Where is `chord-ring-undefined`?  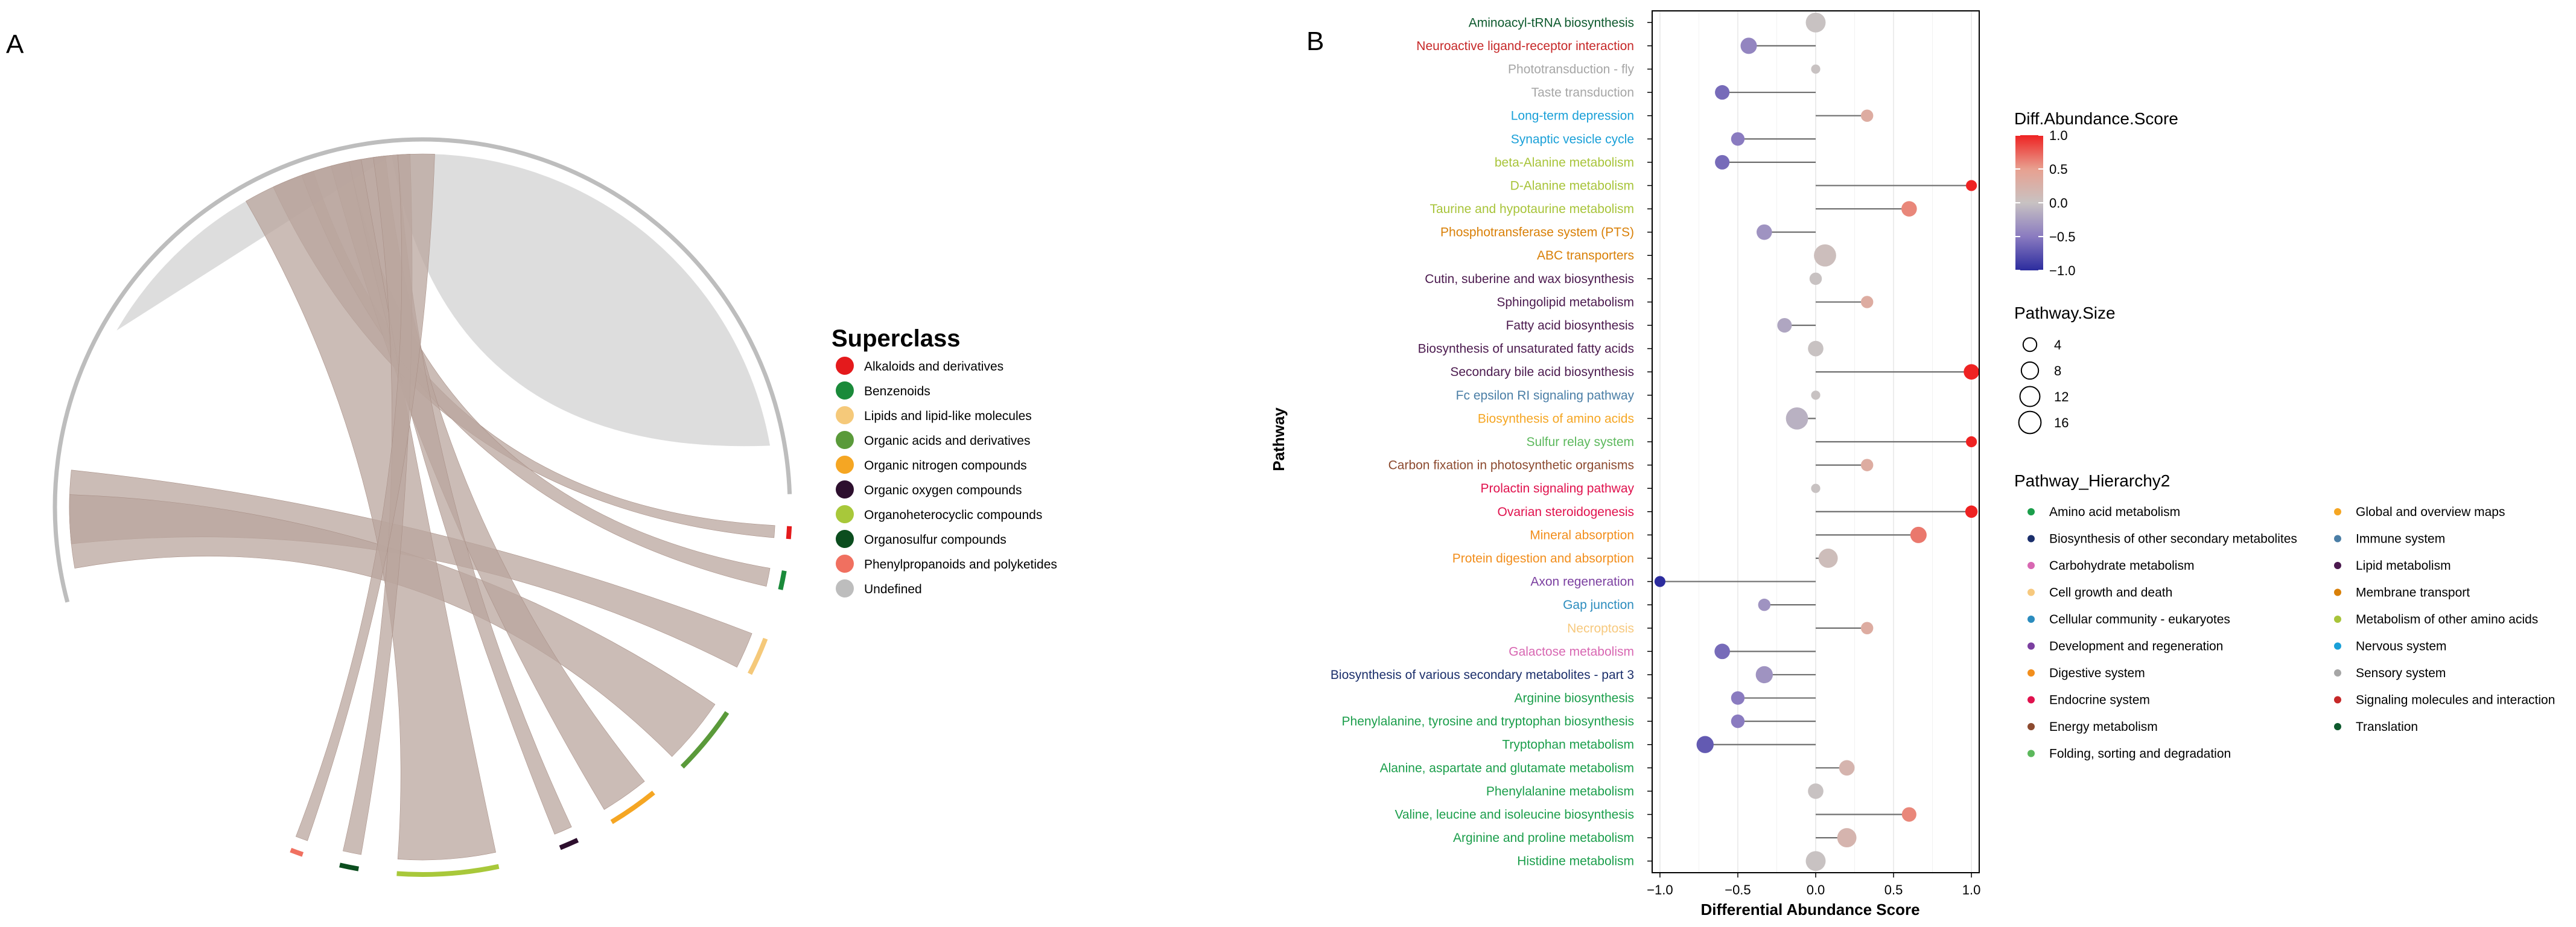 chord-ring-undefined is located at coordinates (422, 370).